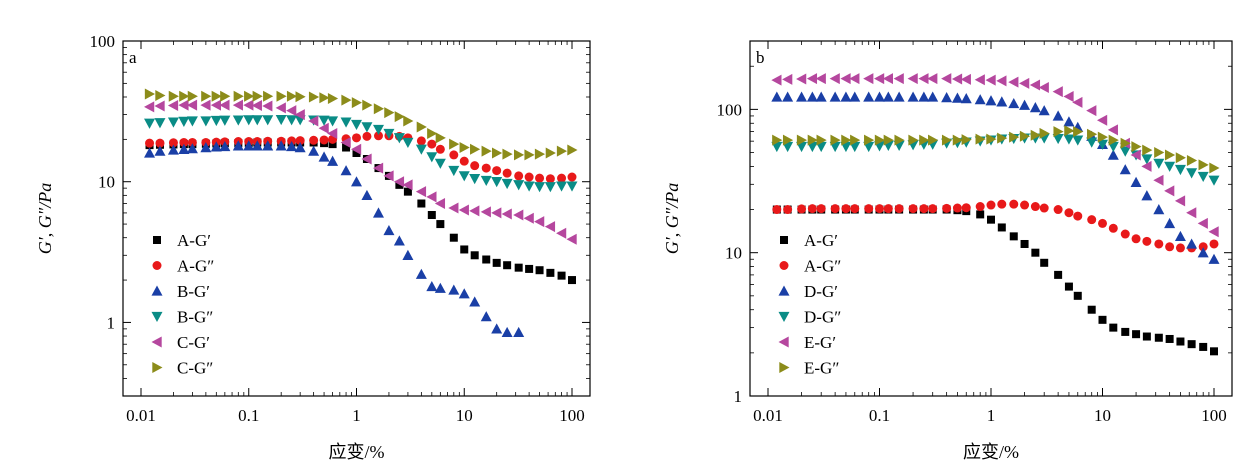 This screenshot has height=473, width=1258. Describe the element at coordinates (195, 317) in the screenshot. I see `legend-entry: B-G″` at that location.